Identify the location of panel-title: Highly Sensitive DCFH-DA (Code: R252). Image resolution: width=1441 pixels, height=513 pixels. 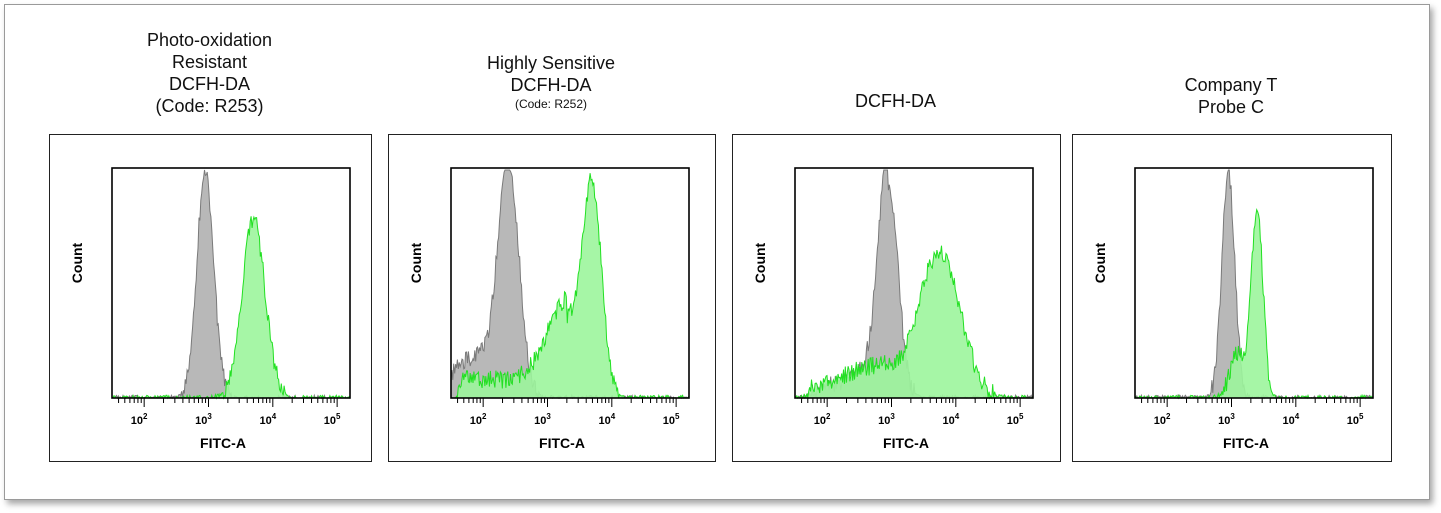
(551, 82).